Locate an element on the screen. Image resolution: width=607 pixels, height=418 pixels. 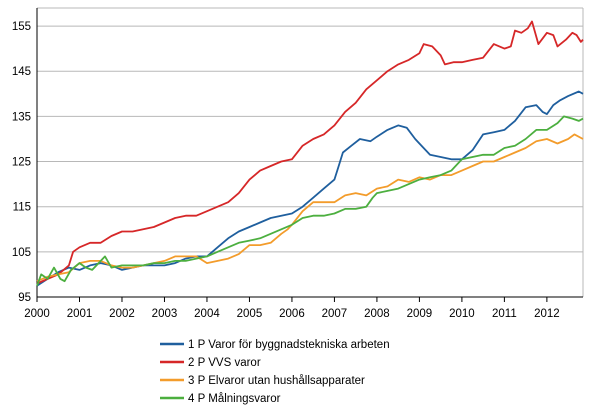
x-tick-label: 2009 is located at coordinates (420, 314).